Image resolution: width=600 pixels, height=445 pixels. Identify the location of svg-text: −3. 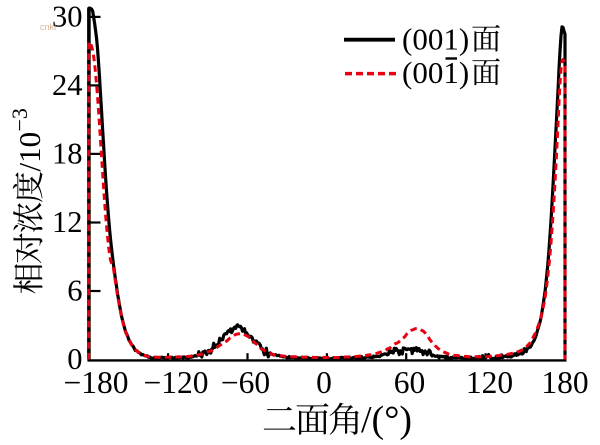
(19, 119).